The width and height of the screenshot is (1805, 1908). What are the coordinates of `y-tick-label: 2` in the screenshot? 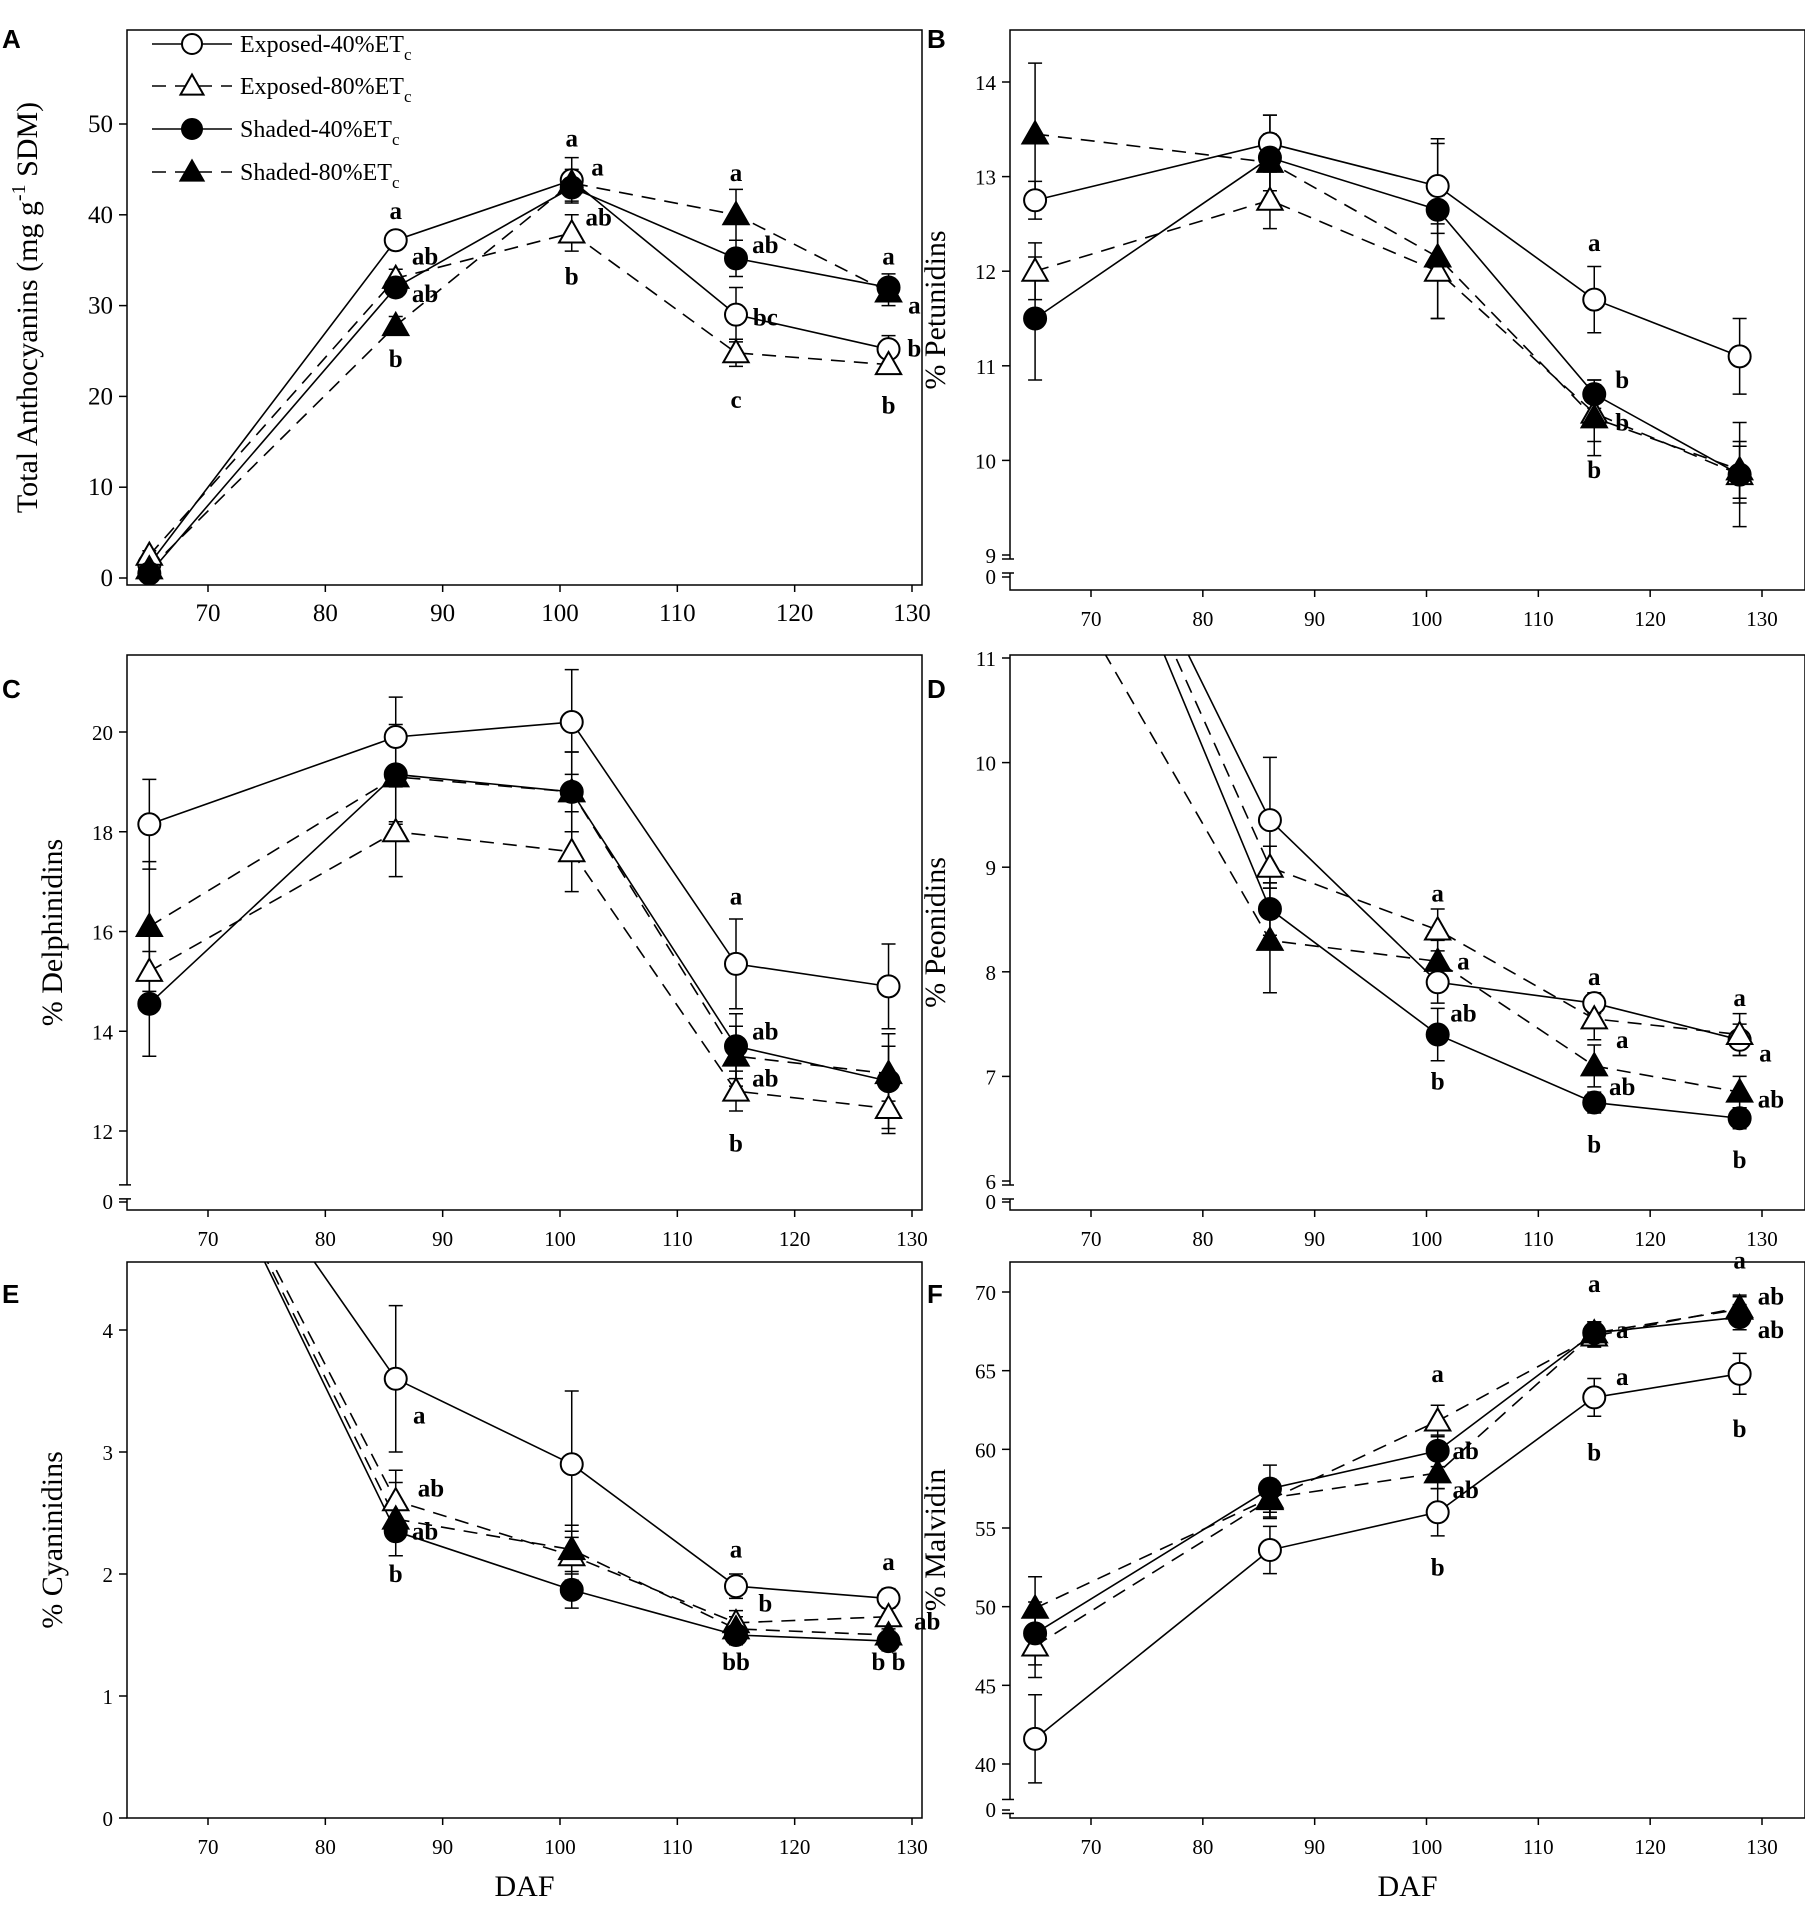 It's located at (108, 1575).